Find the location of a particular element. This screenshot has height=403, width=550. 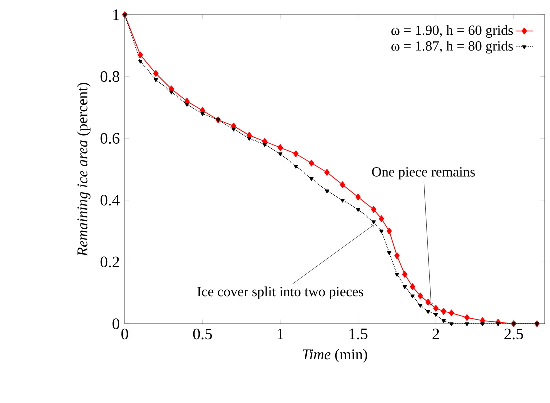

x-tick-label: 1 is located at coordinates (281, 334).